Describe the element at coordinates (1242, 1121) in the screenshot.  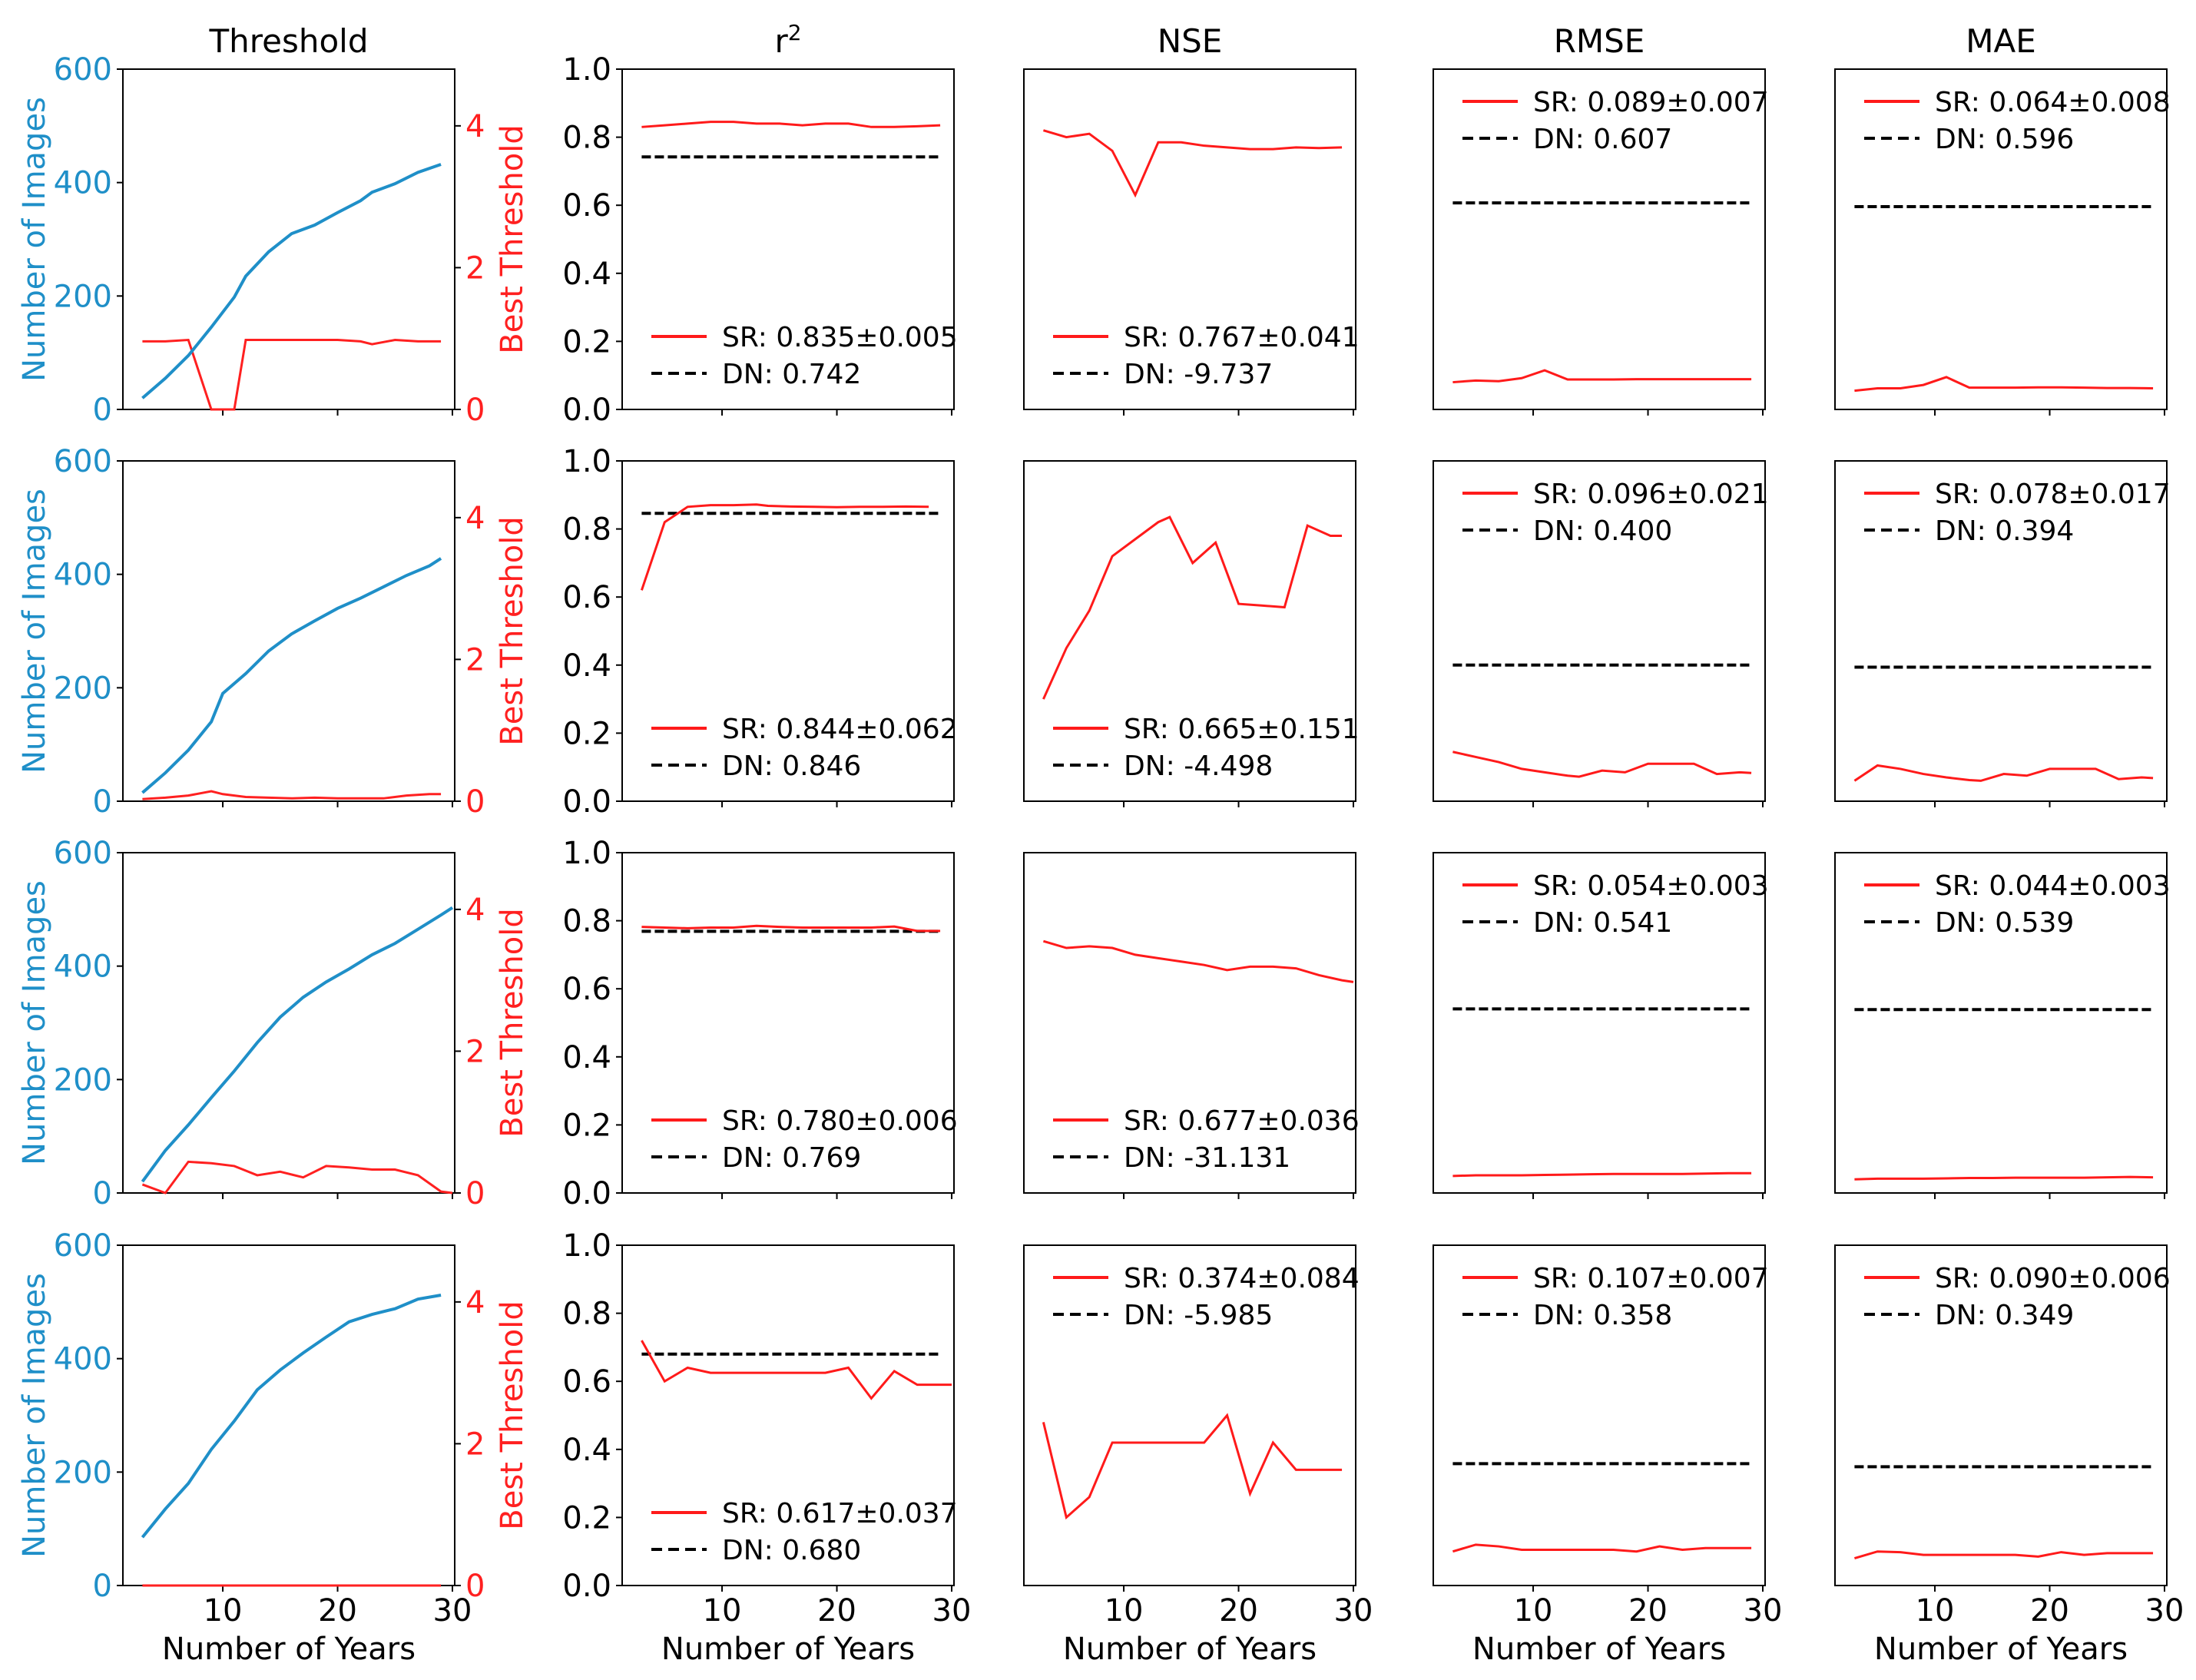
I see `legend-sr-label: SR: 0.677±0.036` at that location.